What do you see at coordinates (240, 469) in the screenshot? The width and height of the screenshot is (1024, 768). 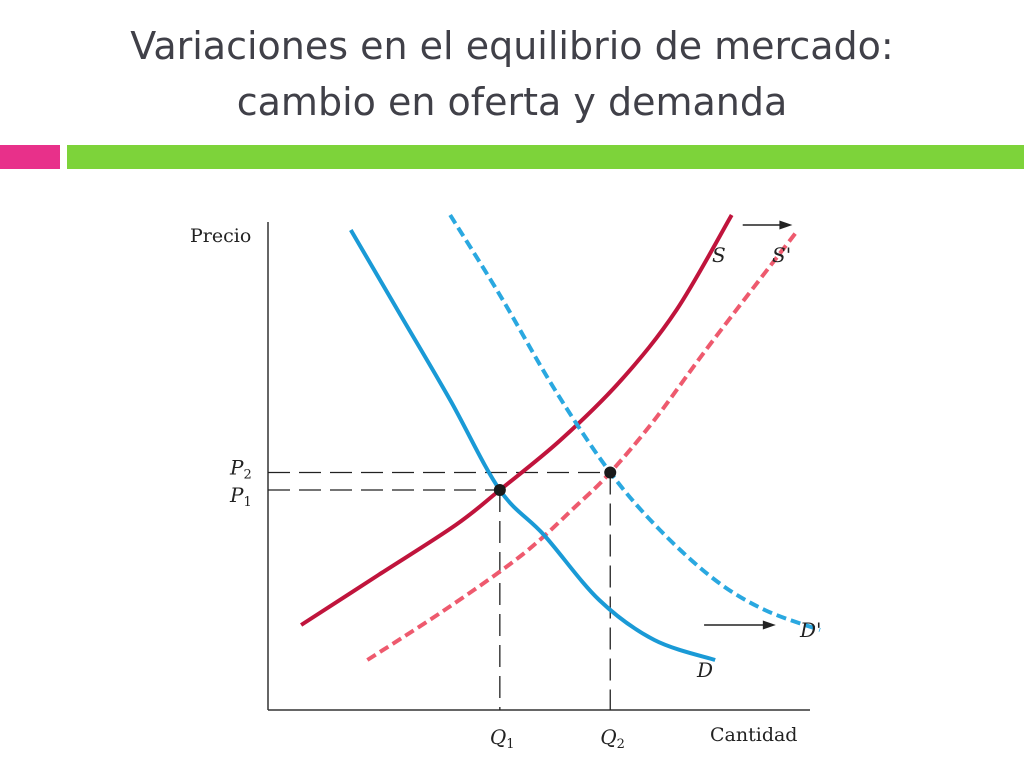 I see `y-tick-label-1: P2` at bounding box center [240, 469].